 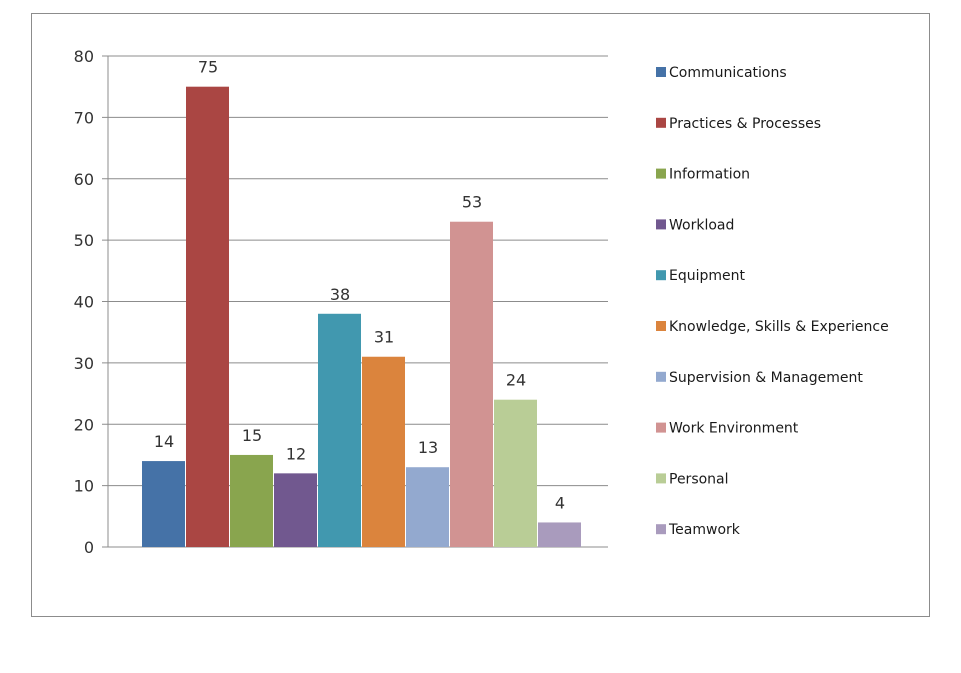 I want to click on legend-entry: Information, so click(x=709, y=175).